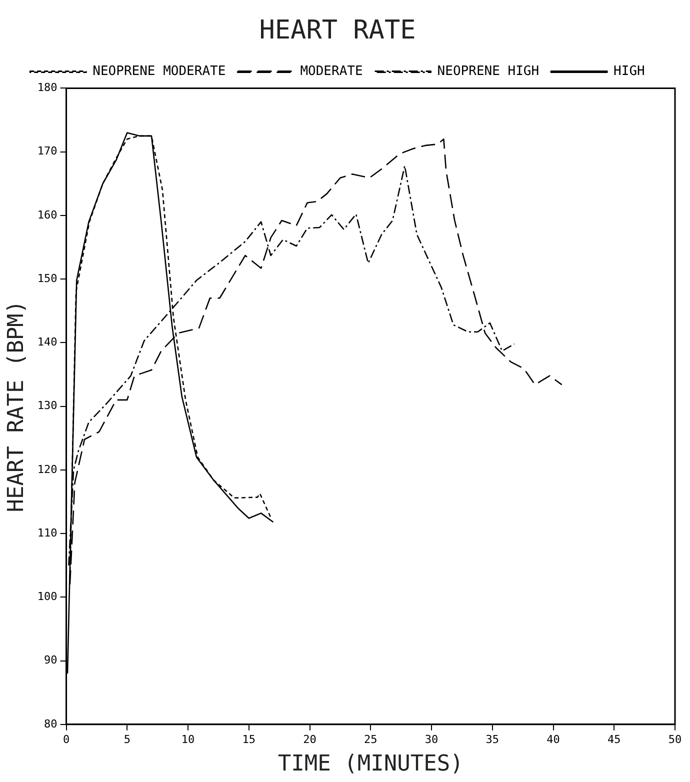 This screenshot has width=690, height=782. I want to click on y-tick-label: 120, so click(47, 469).